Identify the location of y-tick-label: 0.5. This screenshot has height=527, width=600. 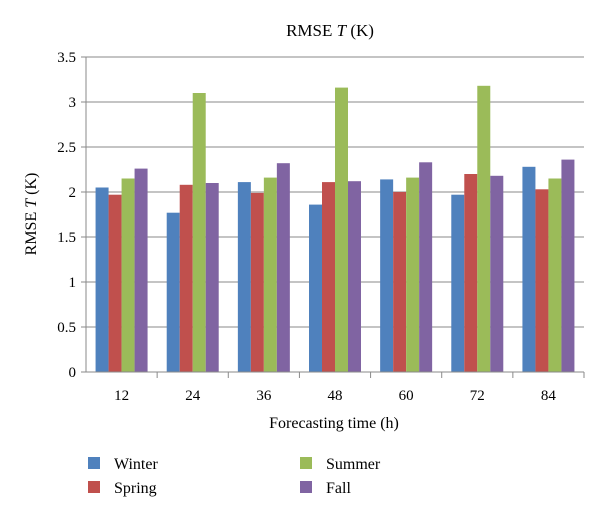
(66, 328).